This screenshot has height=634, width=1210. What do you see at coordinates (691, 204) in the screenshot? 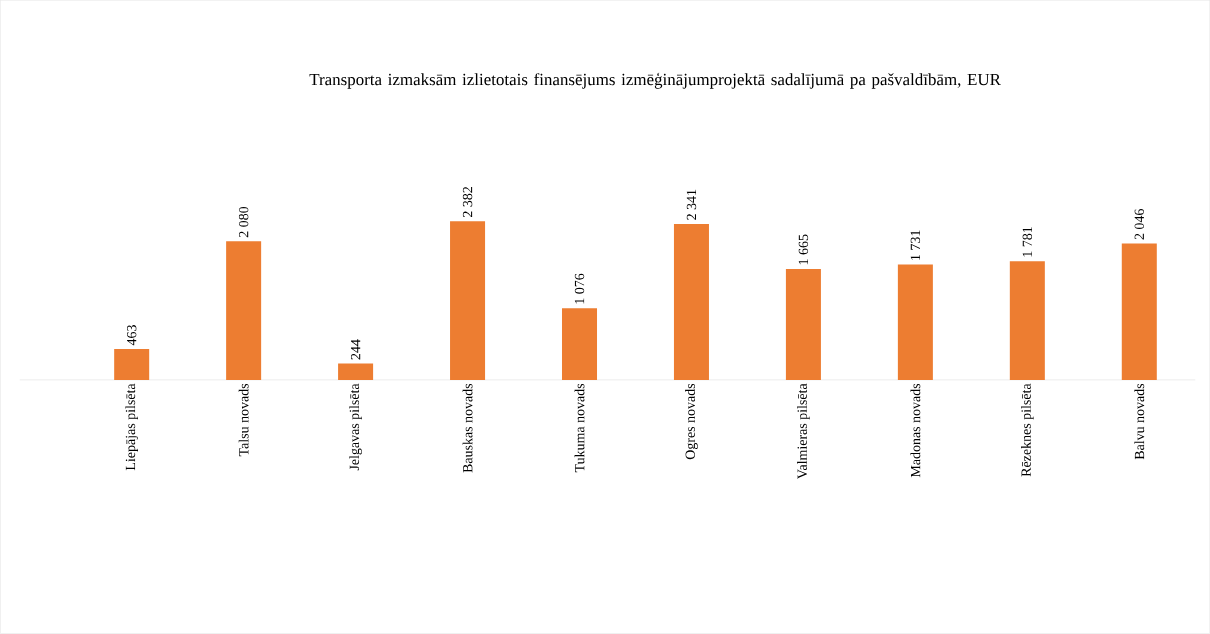
I see `data-label: 2 341` at bounding box center [691, 204].